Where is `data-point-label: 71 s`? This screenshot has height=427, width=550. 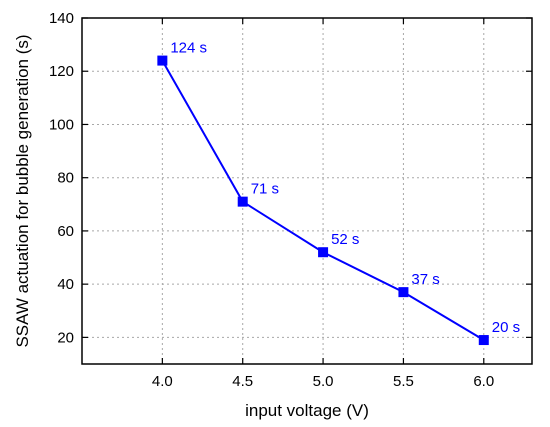
data-point-label: 71 s is located at coordinates (265, 189).